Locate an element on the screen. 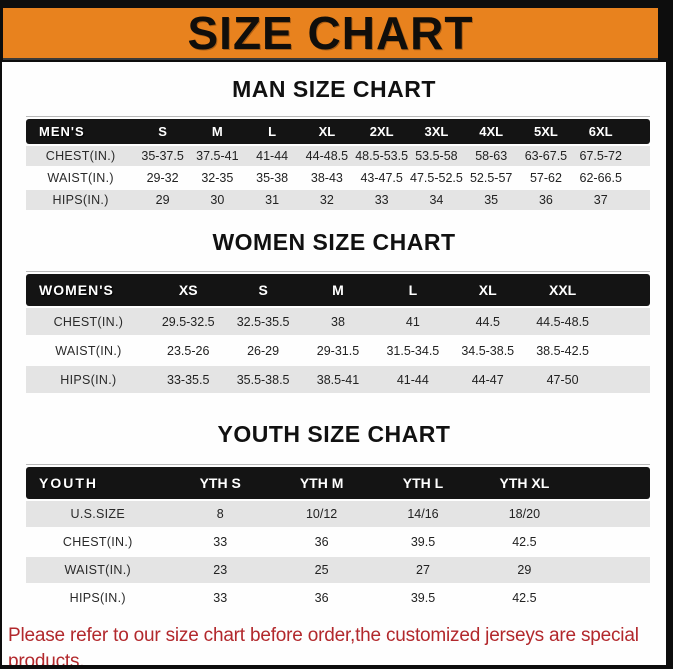  measurement-cell: 52.5-57 is located at coordinates (491, 178).